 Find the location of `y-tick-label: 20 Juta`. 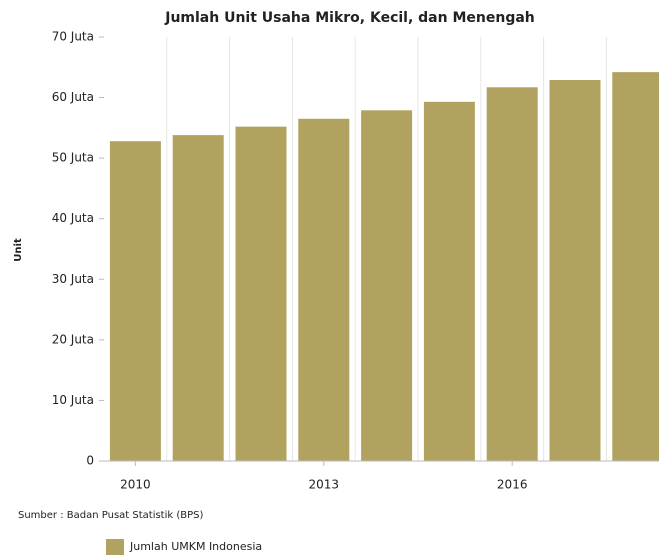

y-tick-label: 20 Juta is located at coordinates (73, 339).